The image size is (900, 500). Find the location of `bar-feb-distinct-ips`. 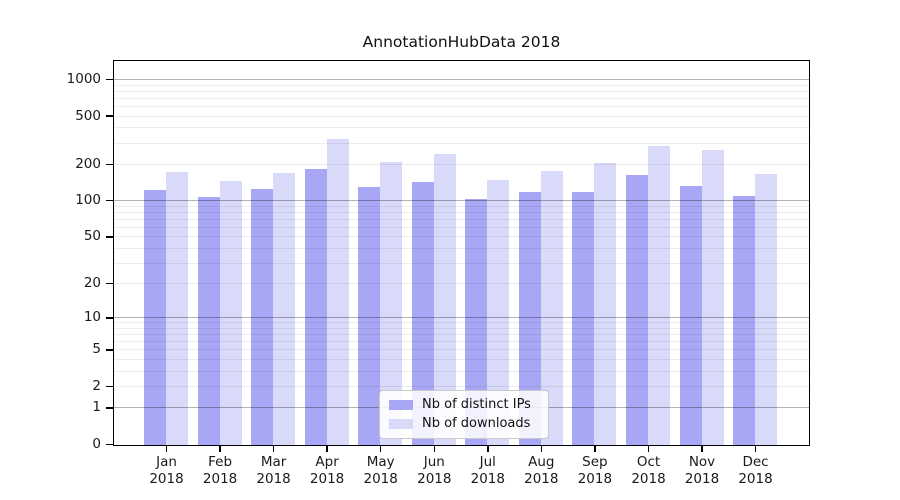

bar-feb-distinct-ips is located at coordinates (208, 321).